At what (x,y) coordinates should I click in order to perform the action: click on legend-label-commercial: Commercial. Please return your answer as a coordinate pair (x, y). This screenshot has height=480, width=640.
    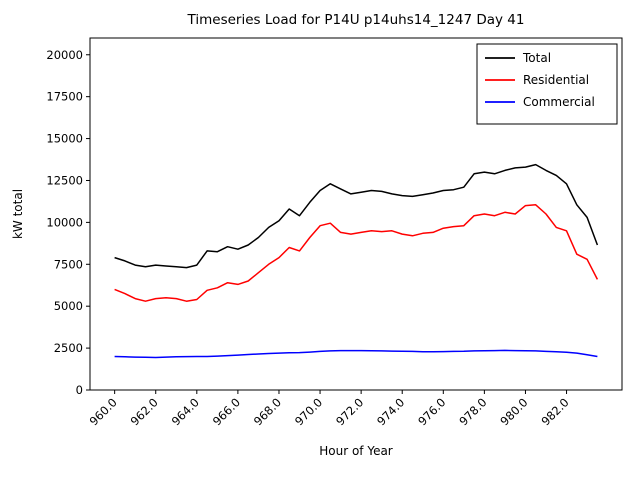
    Looking at the image, I should click on (559, 102).